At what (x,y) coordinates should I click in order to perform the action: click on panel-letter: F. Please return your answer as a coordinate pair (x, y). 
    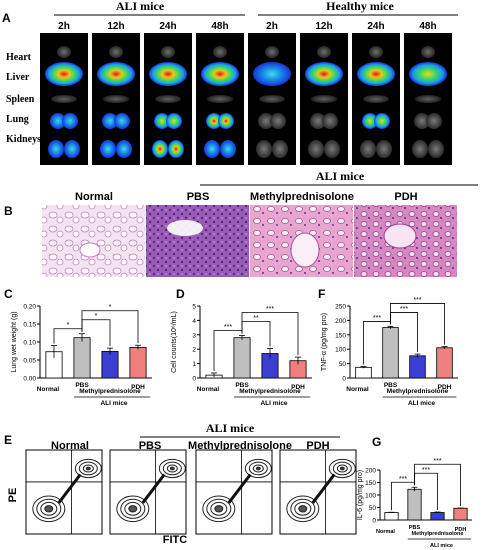
    Looking at the image, I should click on (321, 294).